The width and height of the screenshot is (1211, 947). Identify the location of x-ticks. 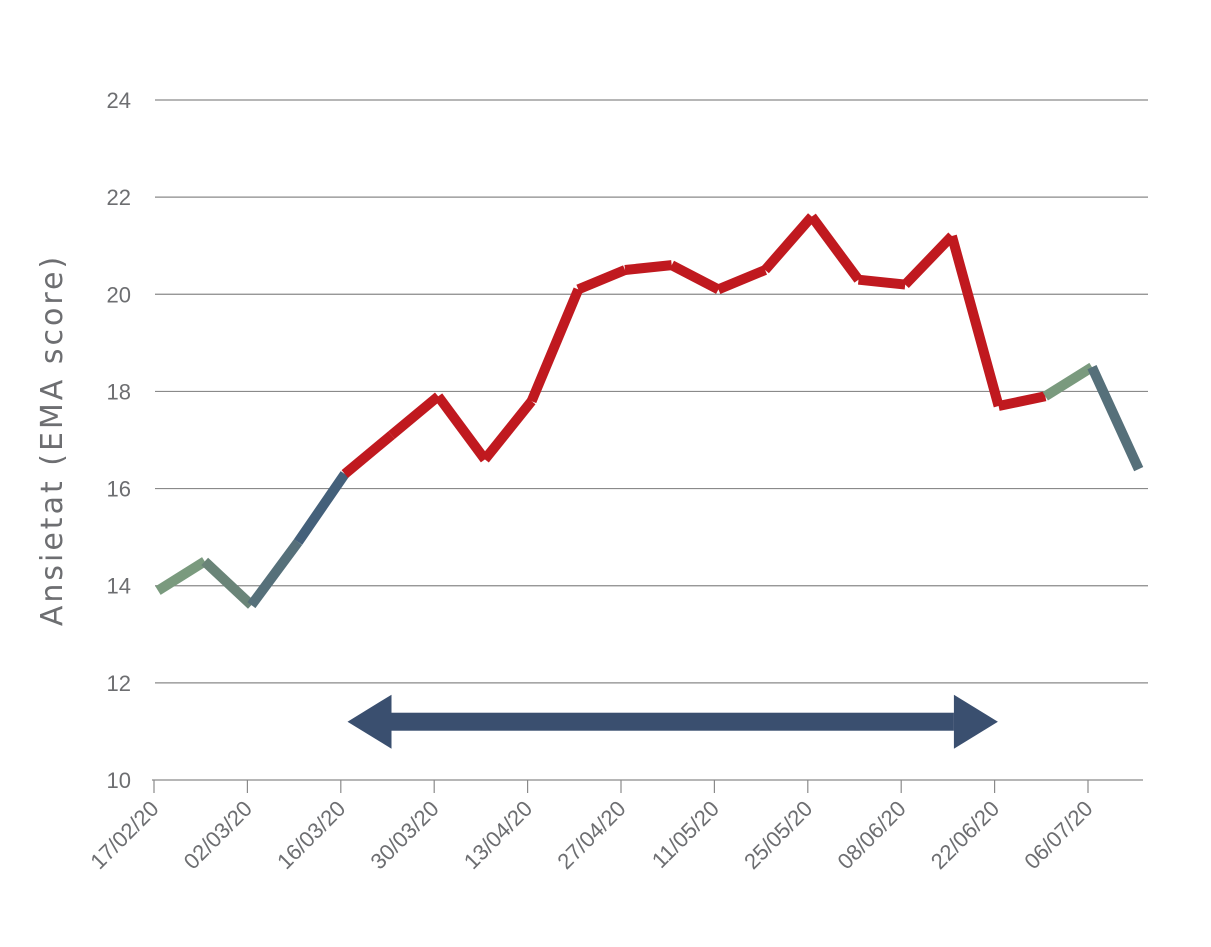
(621, 786).